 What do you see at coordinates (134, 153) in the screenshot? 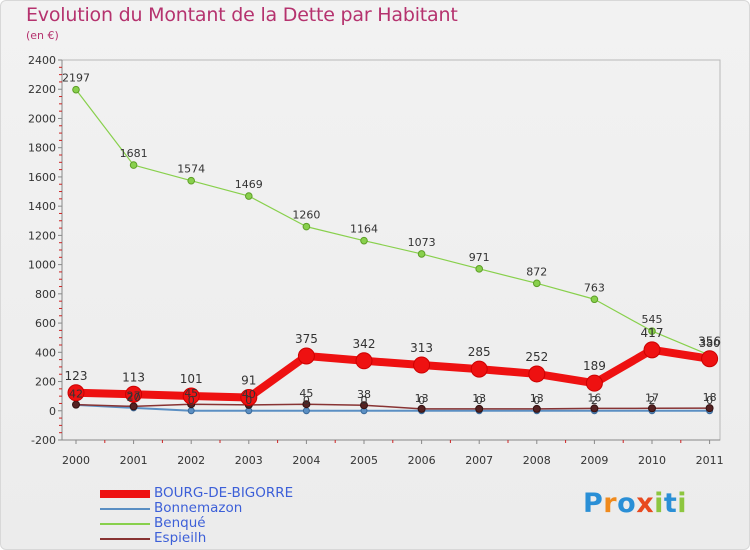
I see `data-label: 1681` at bounding box center [134, 153].